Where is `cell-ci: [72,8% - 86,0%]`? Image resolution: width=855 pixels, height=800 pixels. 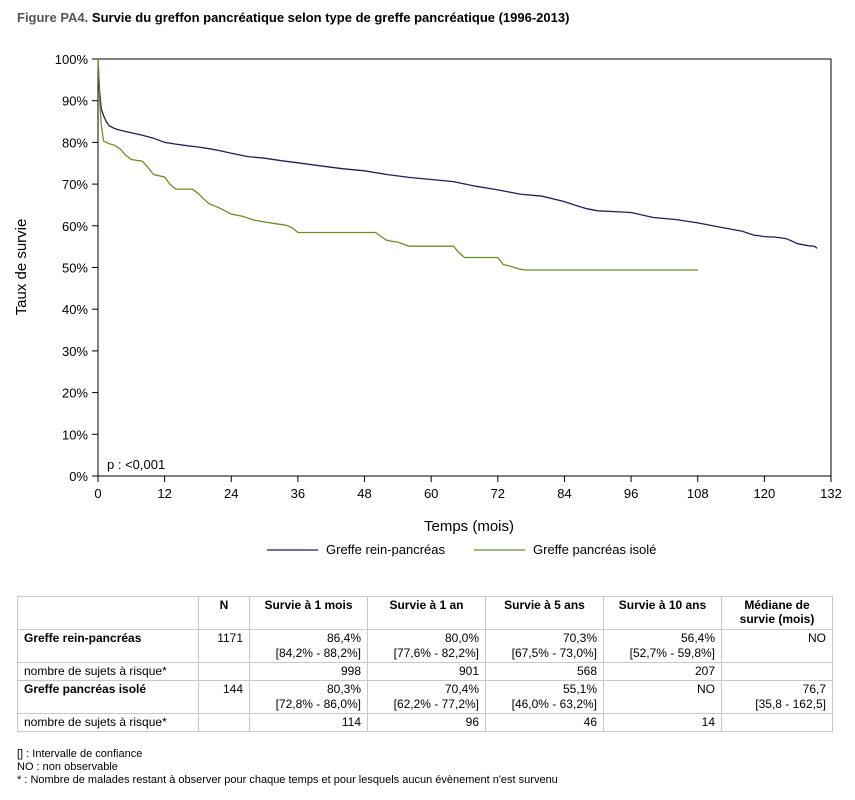
cell-ci: [72,8% - 86,0%] is located at coordinates (318, 704).